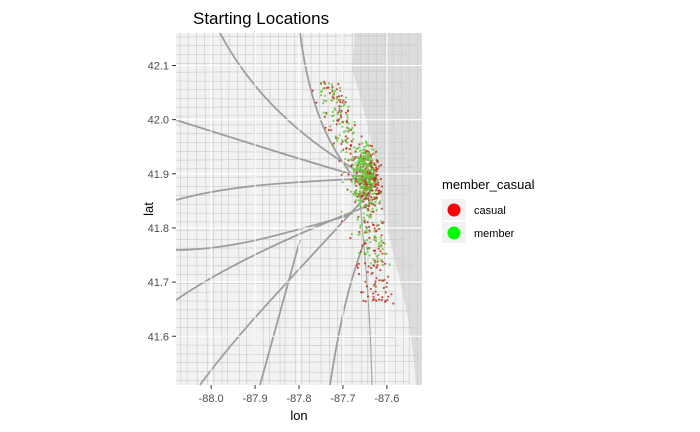 The image size is (700, 432). I want to click on legend-dot-member, so click(454, 233).